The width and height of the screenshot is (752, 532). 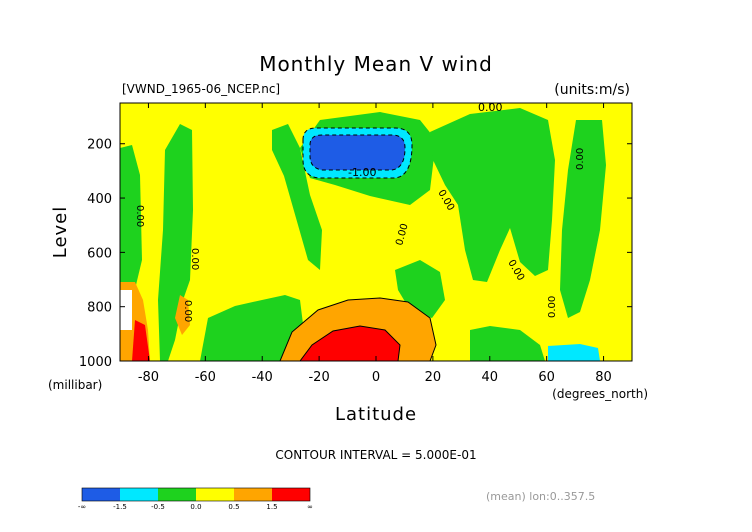 What do you see at coordinates (95, 362) in the screenshot?
I see `y-tick-label: 1000` at bounding box center [95, 362].